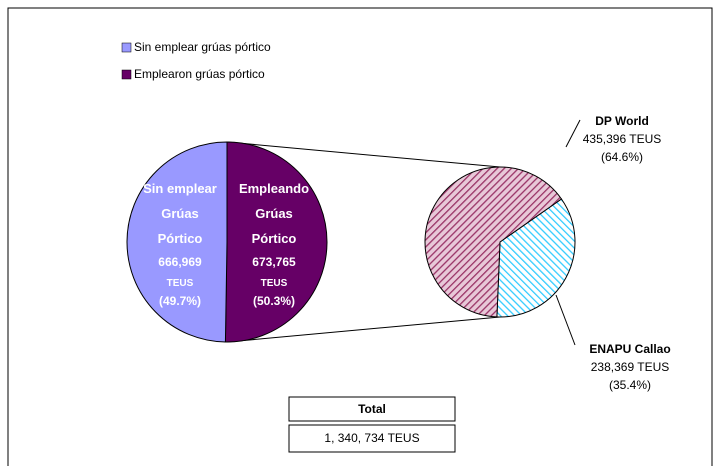 This screenshot has width=721, height=471. I want to click on total-value: 1, 340, 734 TEUS, so click(371, 438).